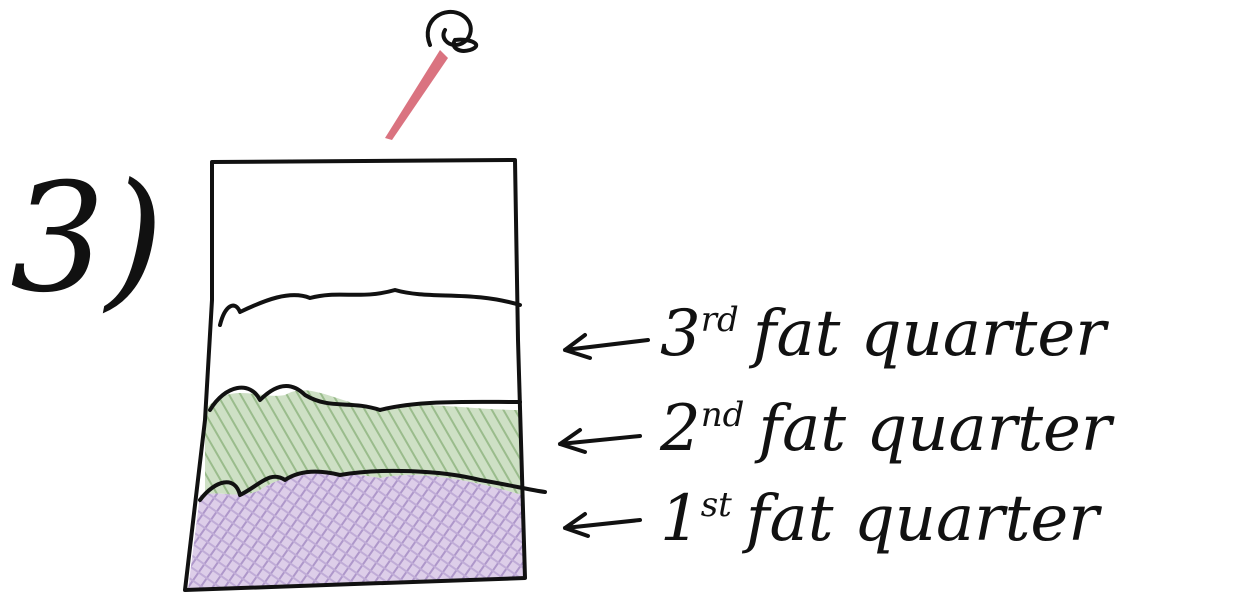 The width and height of the screenshot is (1243, 600). I want to click on purple-fabric, so click(356, 531).